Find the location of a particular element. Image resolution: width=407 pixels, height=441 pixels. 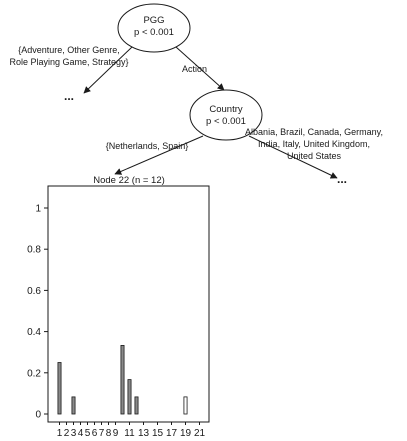

country-left-edge-label: {Netherlands, Spain} is located at coordinates (147, 146).